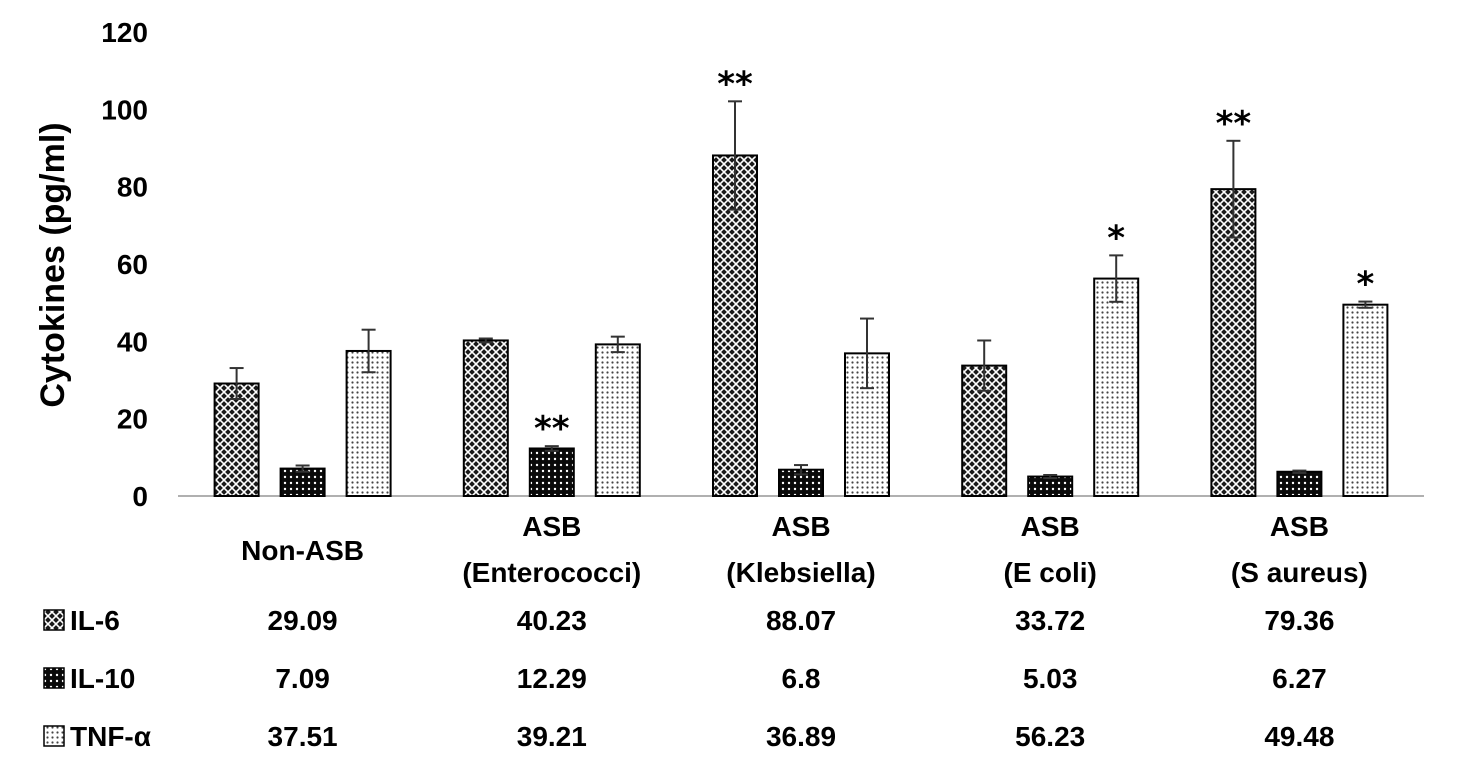 Image resolution: width=1466 pixels, height=782 pixels. I want to click on category-label: (Klebsiella), so click(800, 572).